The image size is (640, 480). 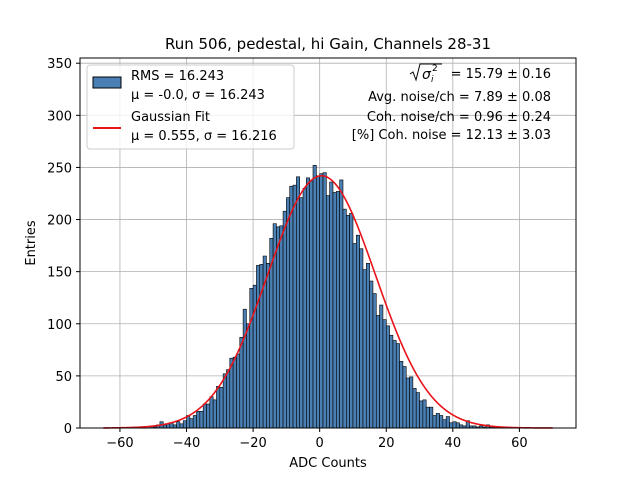 I want to click on stat-coh-noise-percent: [%] Coh. noise = 12.13 ± 3.03, so click(x=451, y=135).